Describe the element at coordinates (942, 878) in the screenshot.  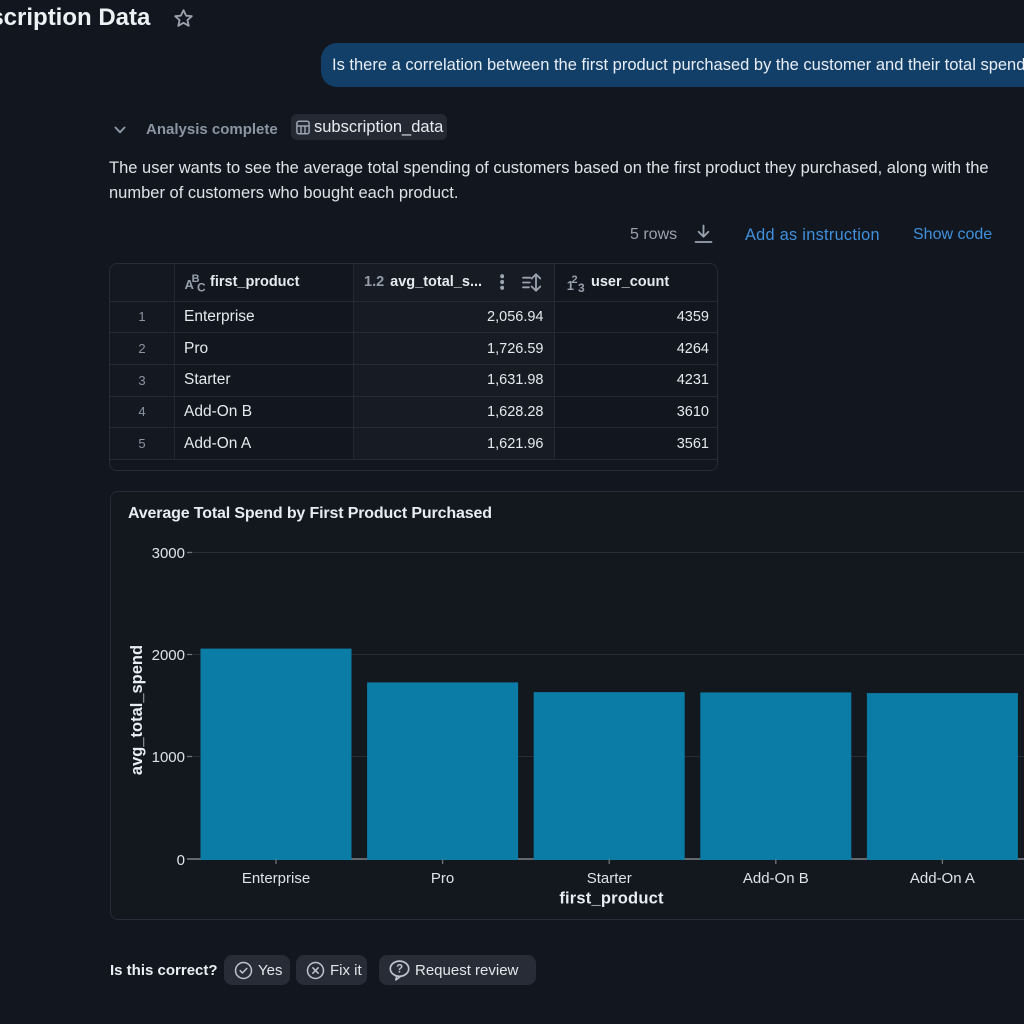
I see `svg-text: Add-On A` at that location.